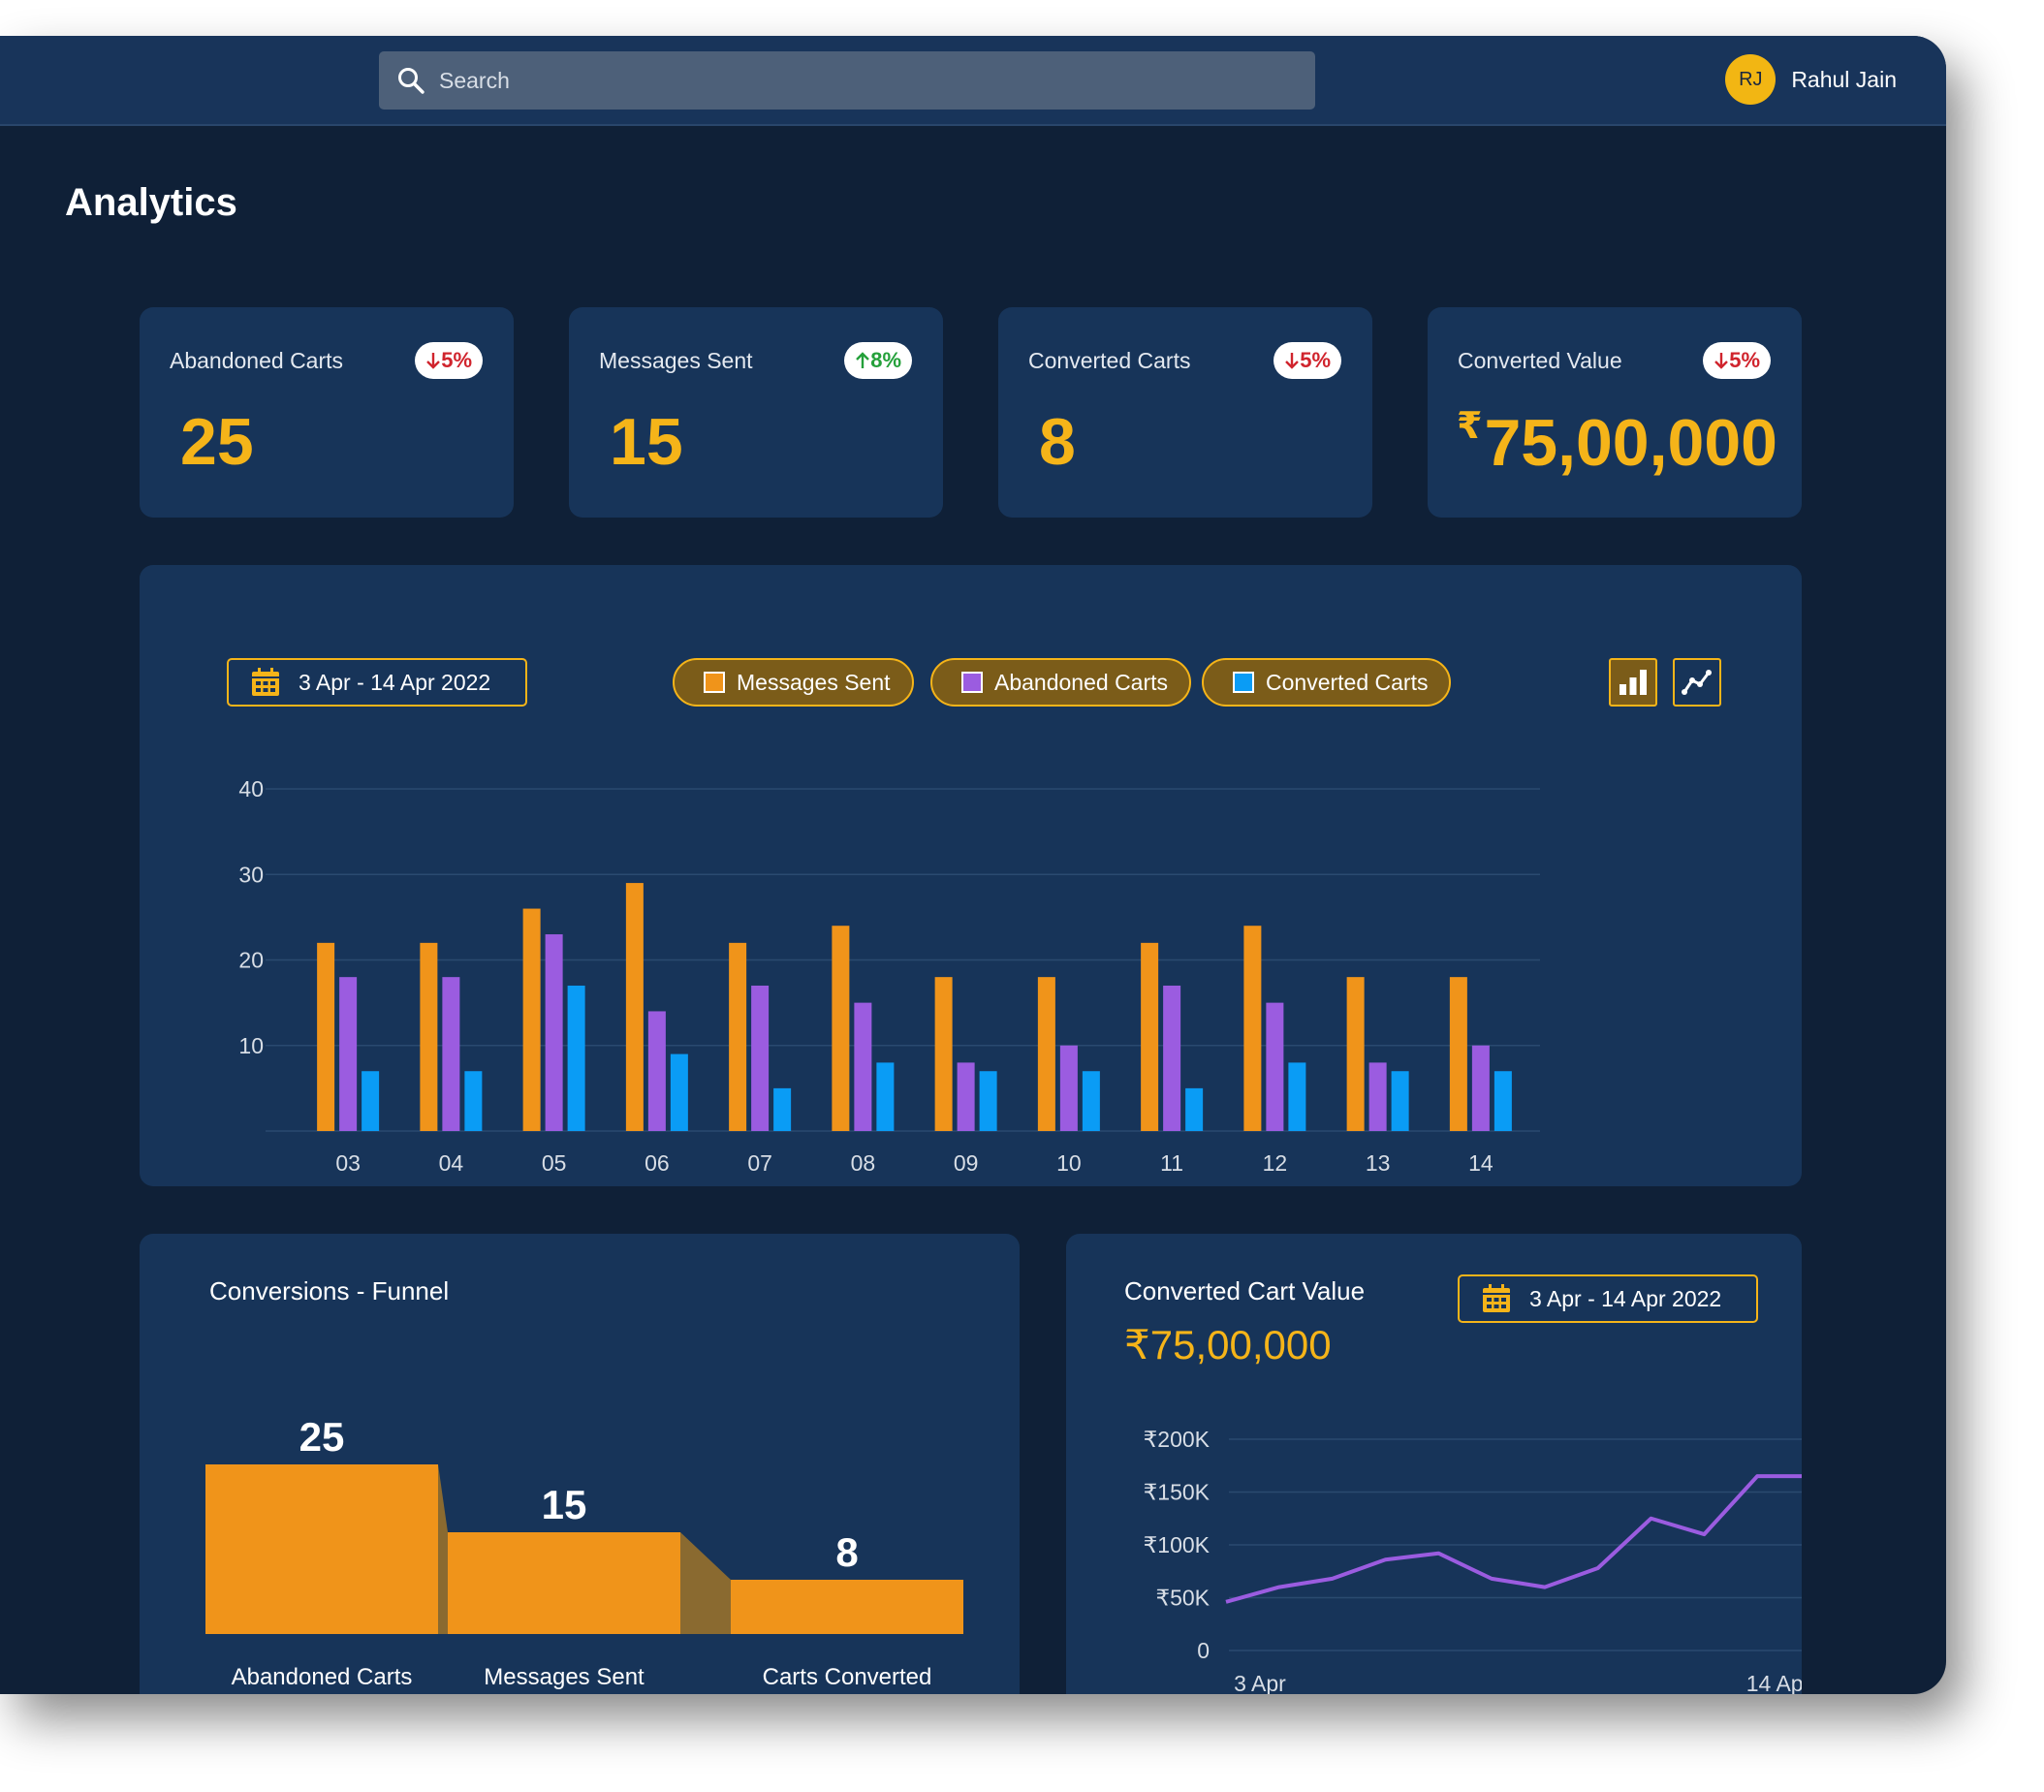  I want to click on legend-label: Messages Sent, so click(814, 682).